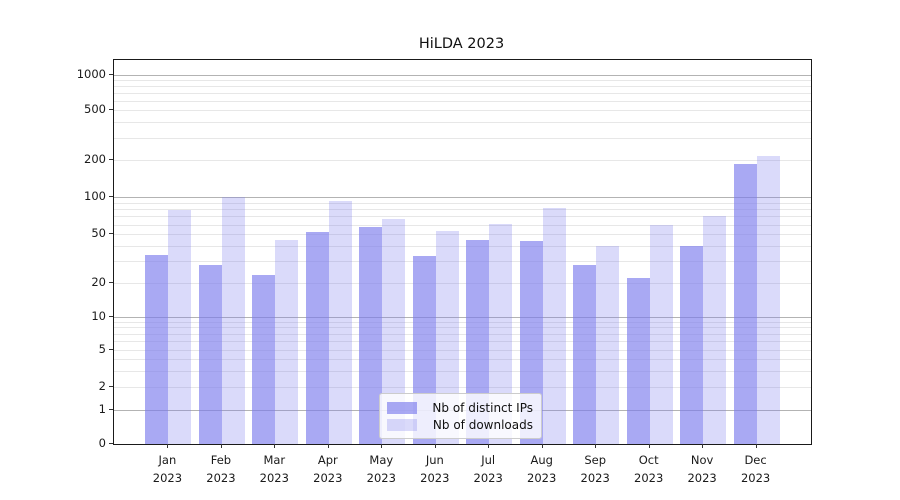 This screenshot has height=500, width=900. I want to click on x-tick-label: Oct 2023, so click(649, 469).